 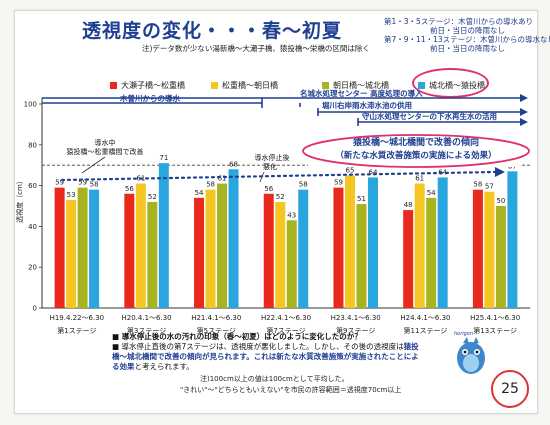 What do you see at coordinates (32, 145) in the screenshot?
I see `y-tick-label: 80` at bounding box center [32, 145].